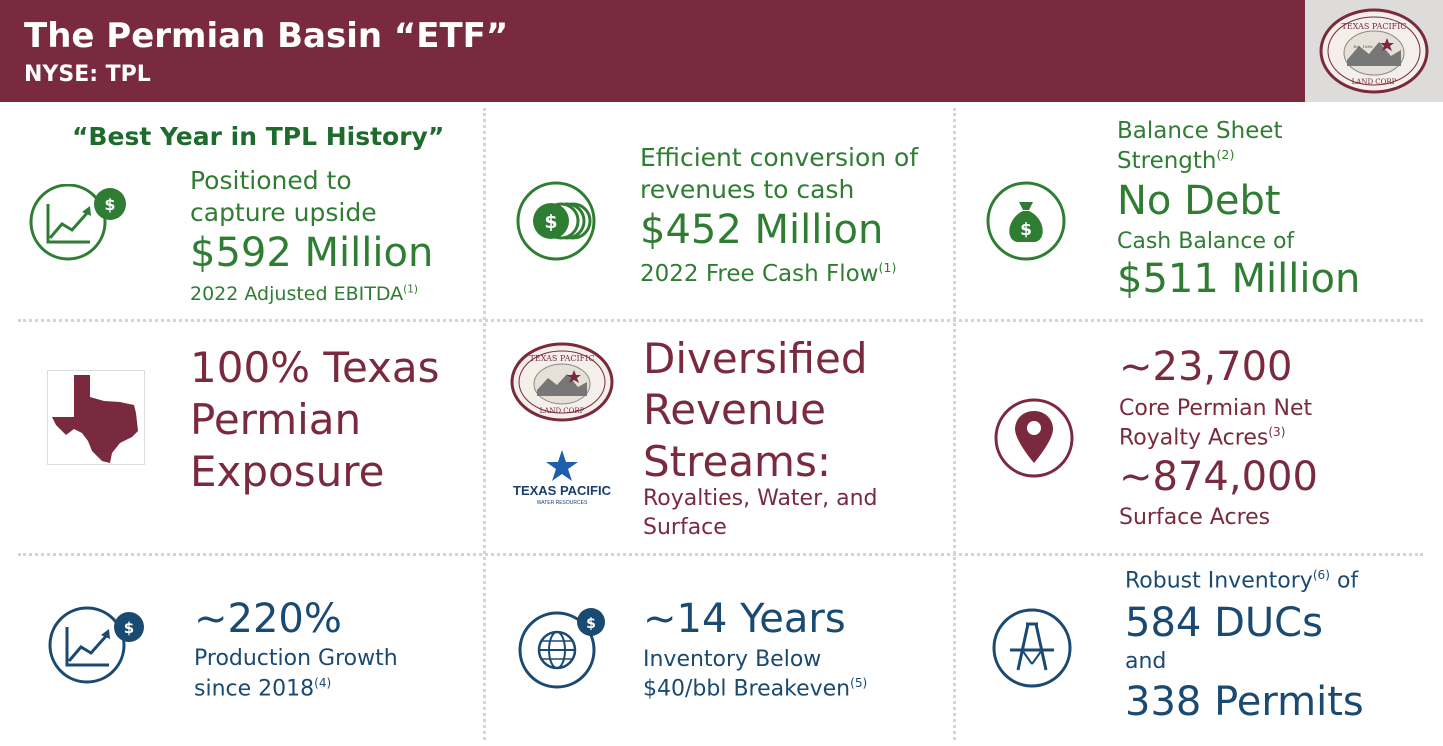 The image size is (1443, 746). Describe the element at coordinates (1146, 661) in the screenshot. I see `ducs-and: and` at that location.